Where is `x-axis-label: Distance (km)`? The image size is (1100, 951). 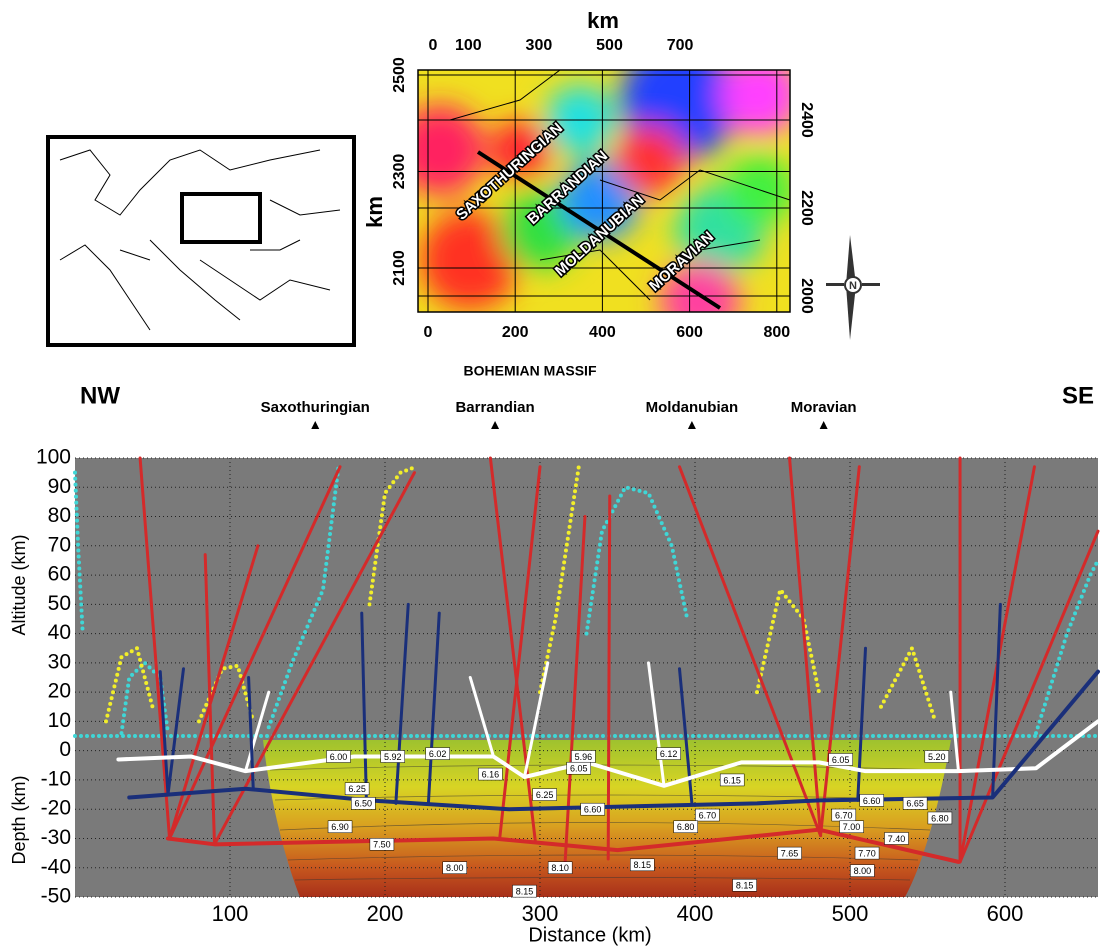
x-axis-label: Distance (km) is located at coordinates (589, 935).